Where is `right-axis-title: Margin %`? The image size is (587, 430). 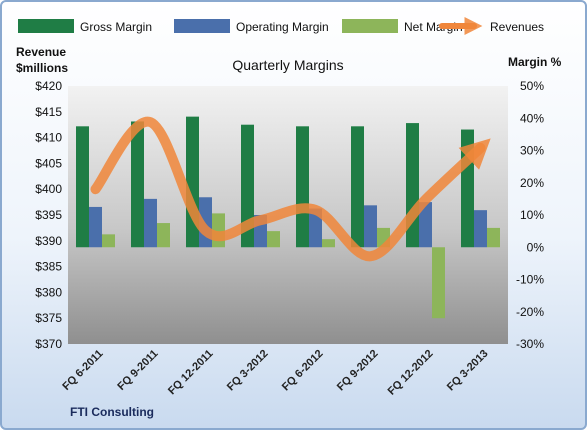 right-axis-title: Margin % is located at coordinates (535, 62).